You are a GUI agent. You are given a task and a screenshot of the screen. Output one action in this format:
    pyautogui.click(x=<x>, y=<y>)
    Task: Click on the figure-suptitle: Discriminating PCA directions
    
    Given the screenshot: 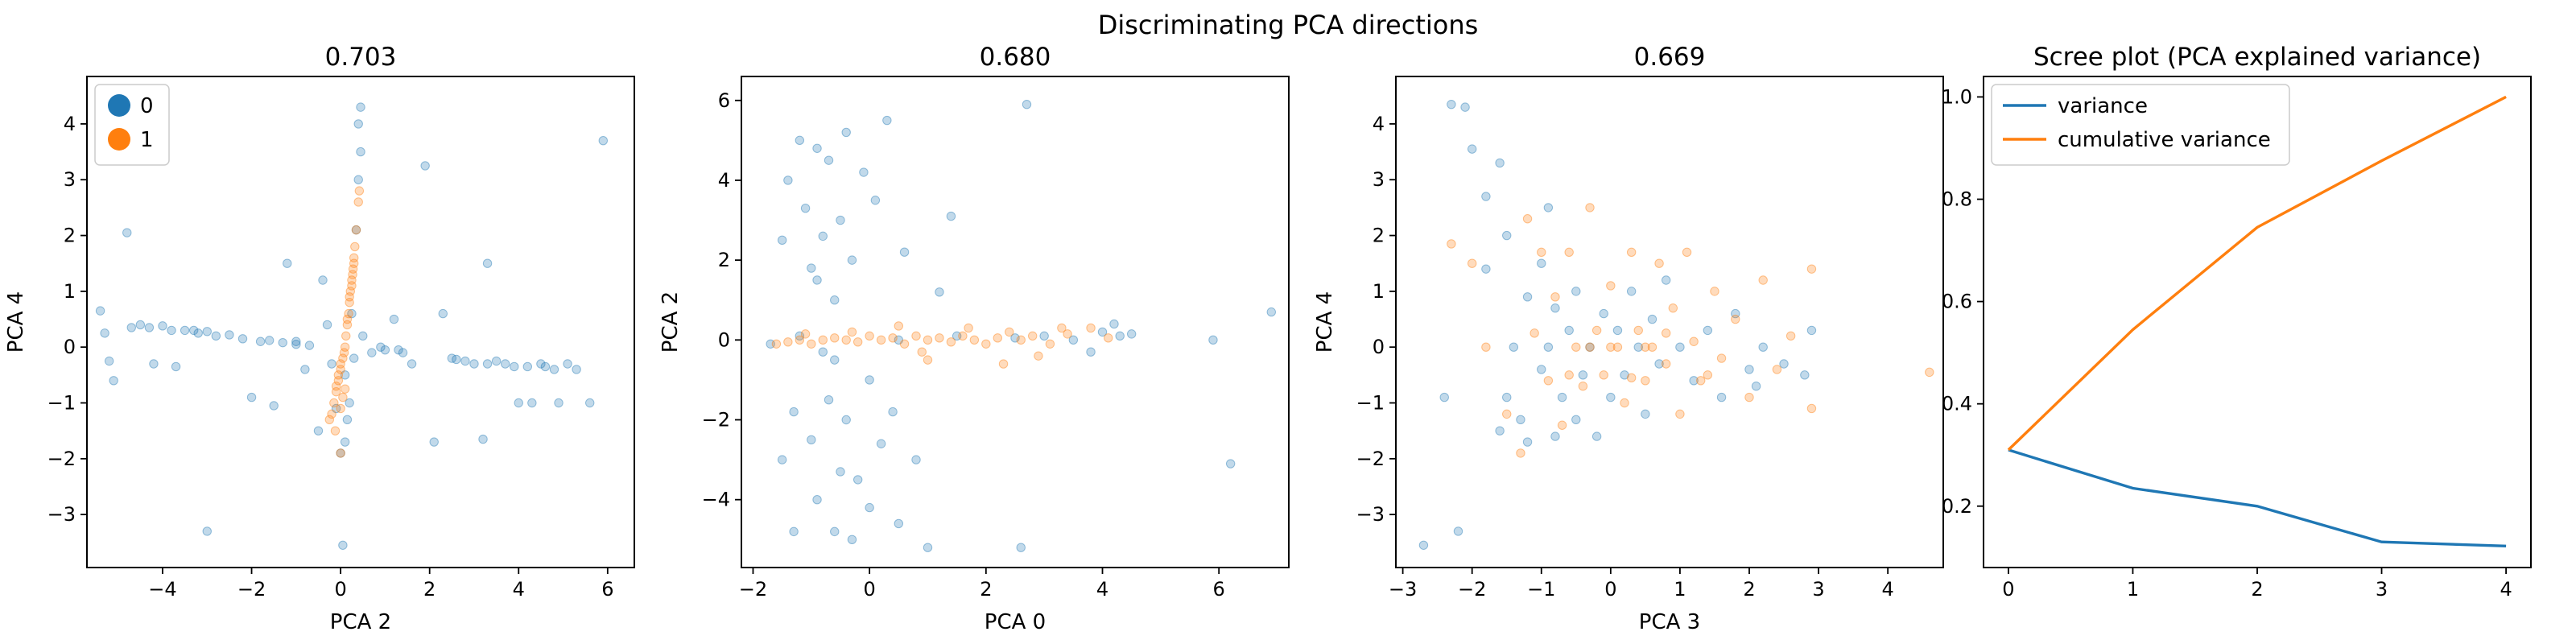 What is the action you would take?
    pyautogui.click(x=1288, y=25)
    